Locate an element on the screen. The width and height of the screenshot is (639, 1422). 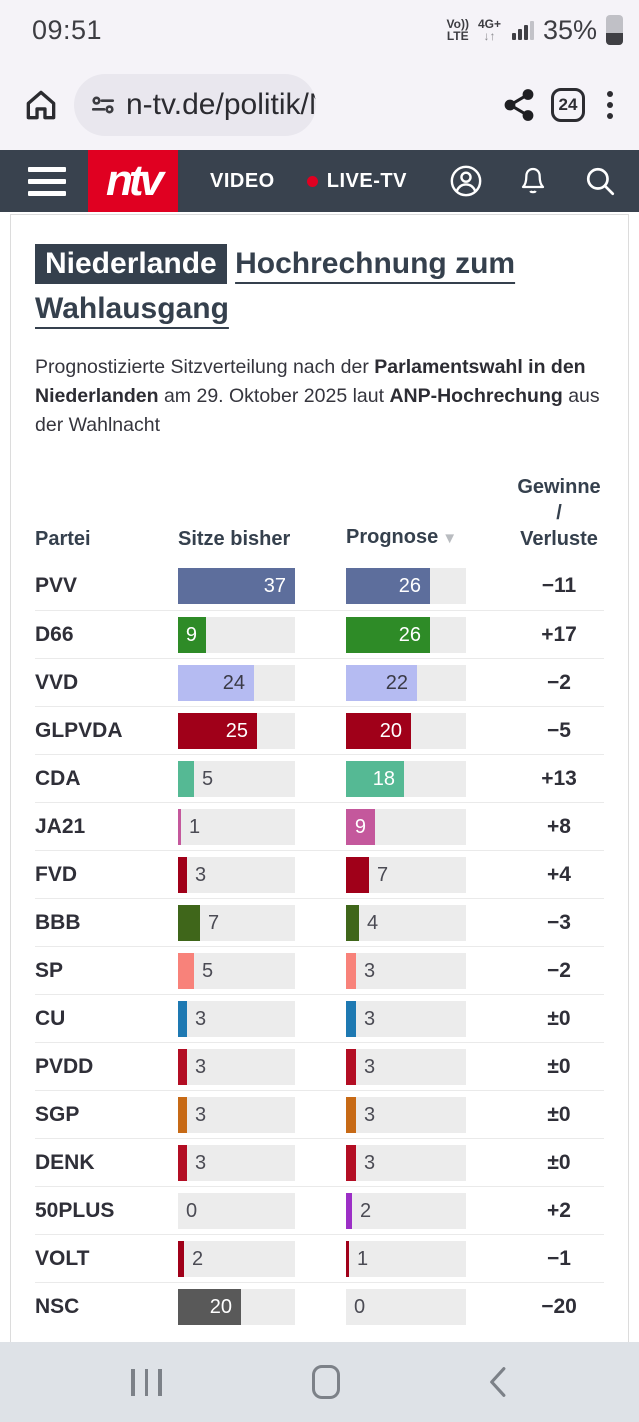
prognose-value: 9 is located at coordinates (360, 826).